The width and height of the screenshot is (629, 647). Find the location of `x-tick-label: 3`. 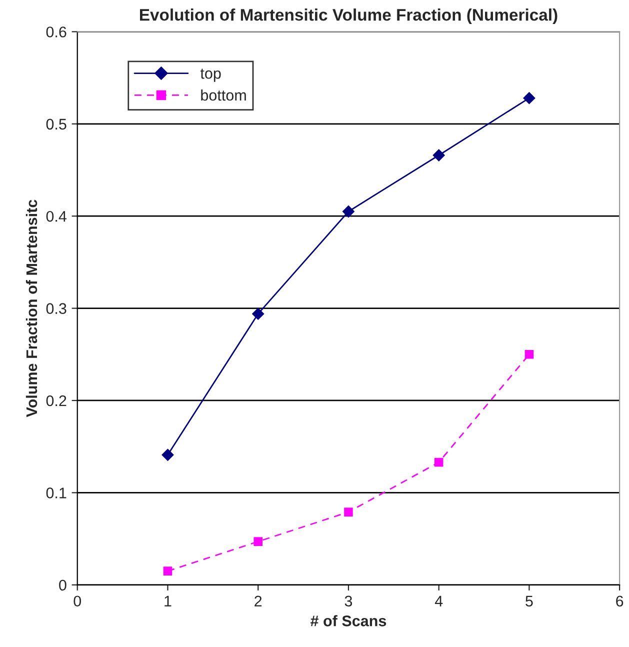

x-tick-label: 3 is located at coordinates (348, 601).